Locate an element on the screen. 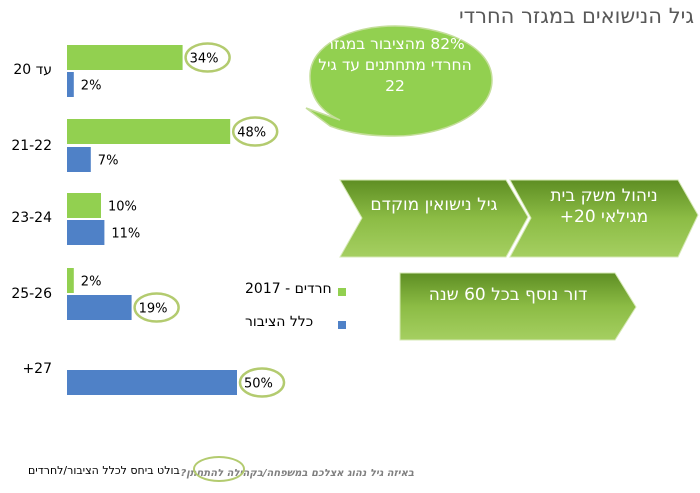 This screenshot has height=493, width=700. category-label: 25-26 is located at coordinates (31, 294).